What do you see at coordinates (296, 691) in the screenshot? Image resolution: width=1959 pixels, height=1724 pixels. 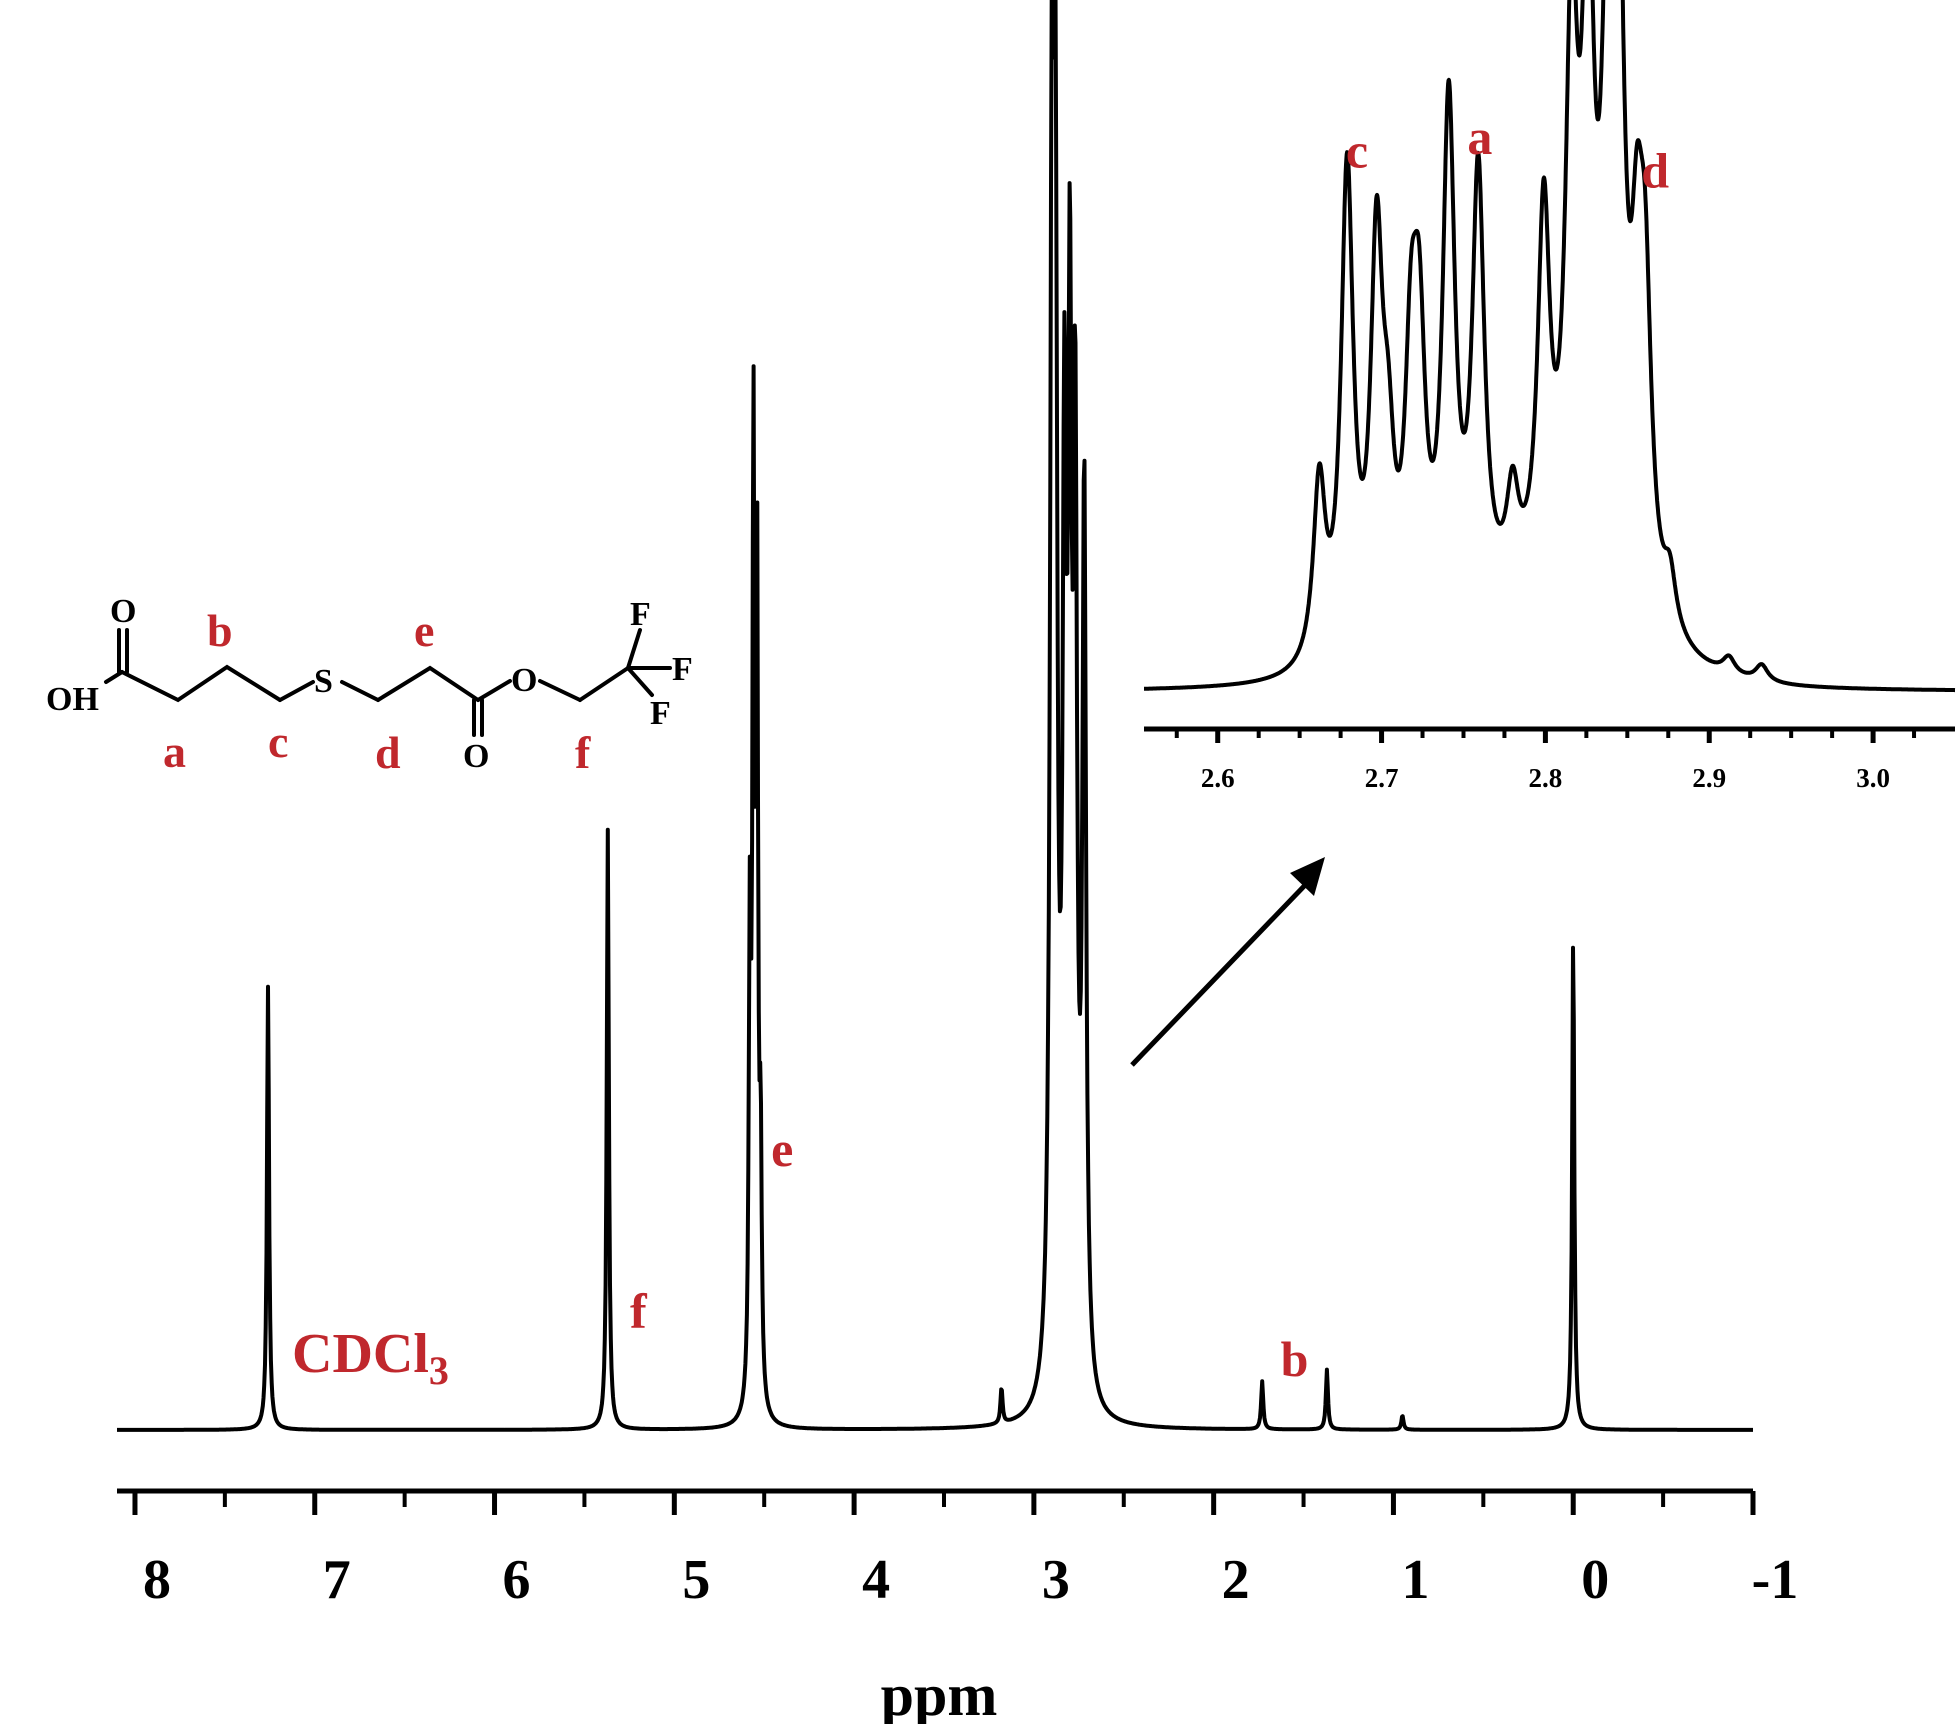 I see `bond-c-s` at bounding box center [296, 691].